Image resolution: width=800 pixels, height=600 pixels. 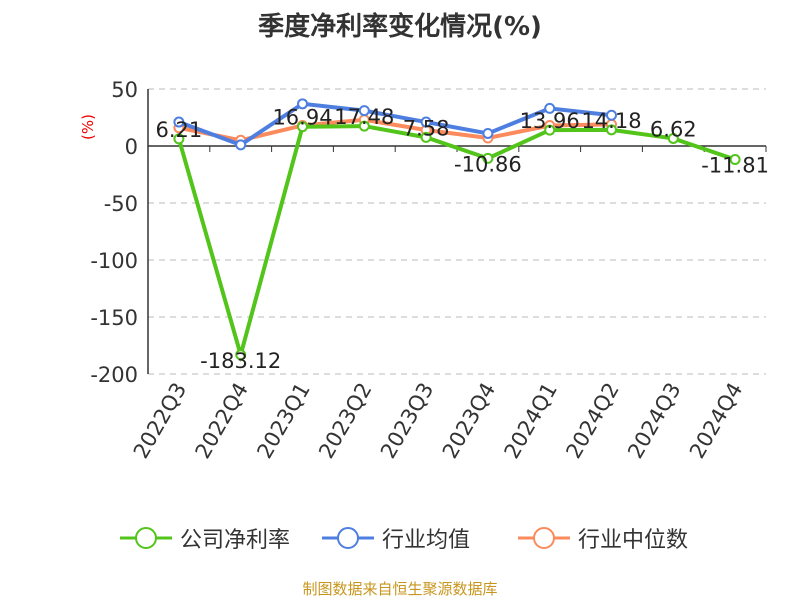 I want to click on chart-title: 季度净利率变化情况(%), so click(x=400, y=27).